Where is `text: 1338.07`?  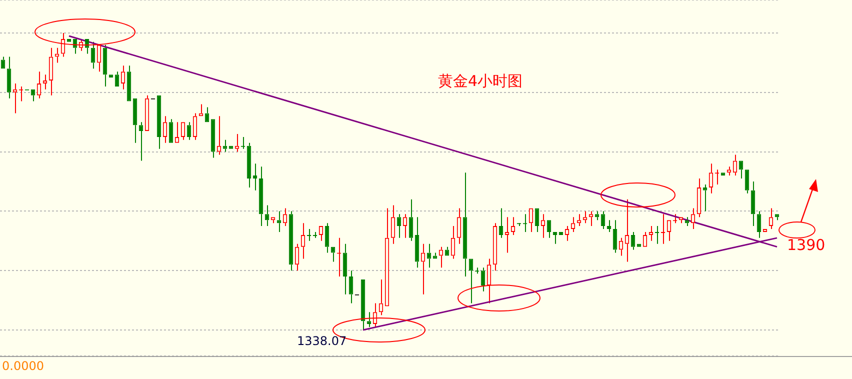
text: 1338.07 is located at coordinates (322, 341).